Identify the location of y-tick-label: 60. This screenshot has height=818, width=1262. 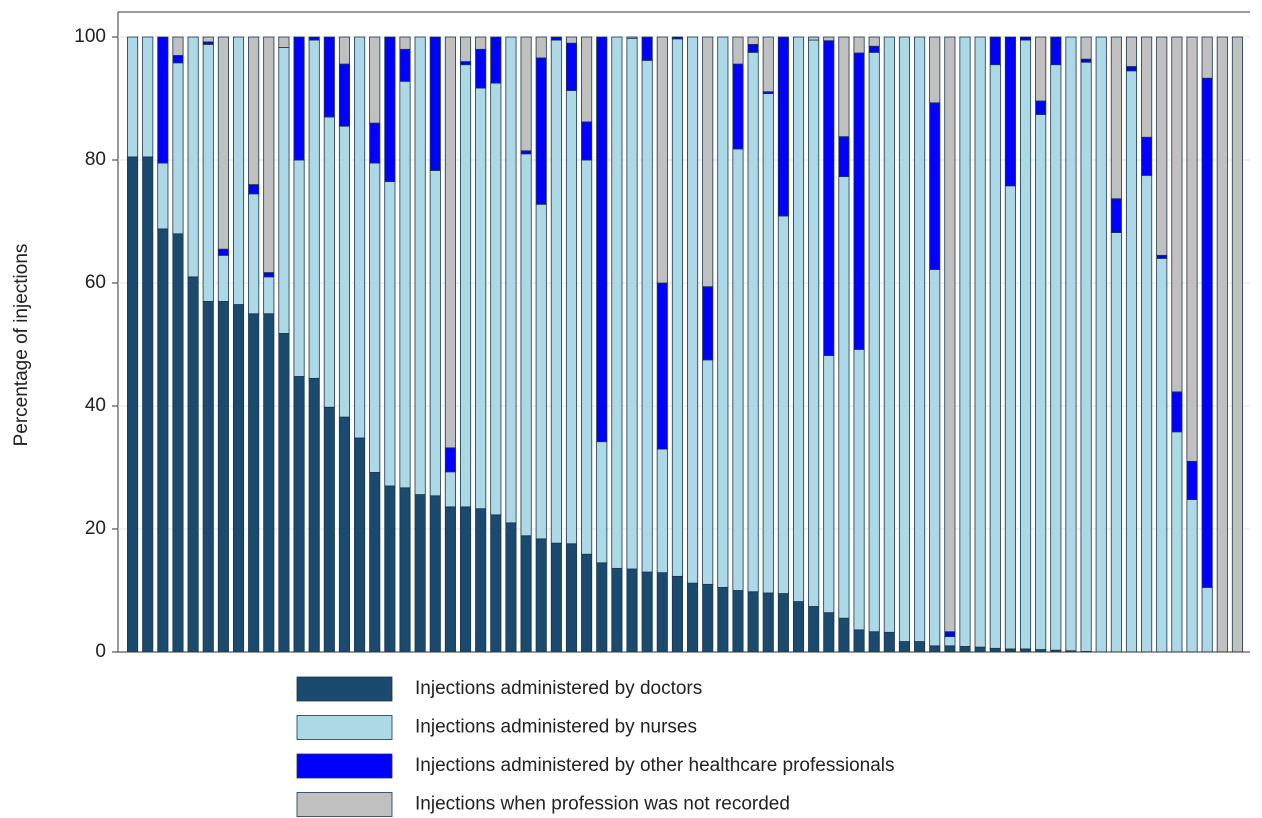
(95, 282).